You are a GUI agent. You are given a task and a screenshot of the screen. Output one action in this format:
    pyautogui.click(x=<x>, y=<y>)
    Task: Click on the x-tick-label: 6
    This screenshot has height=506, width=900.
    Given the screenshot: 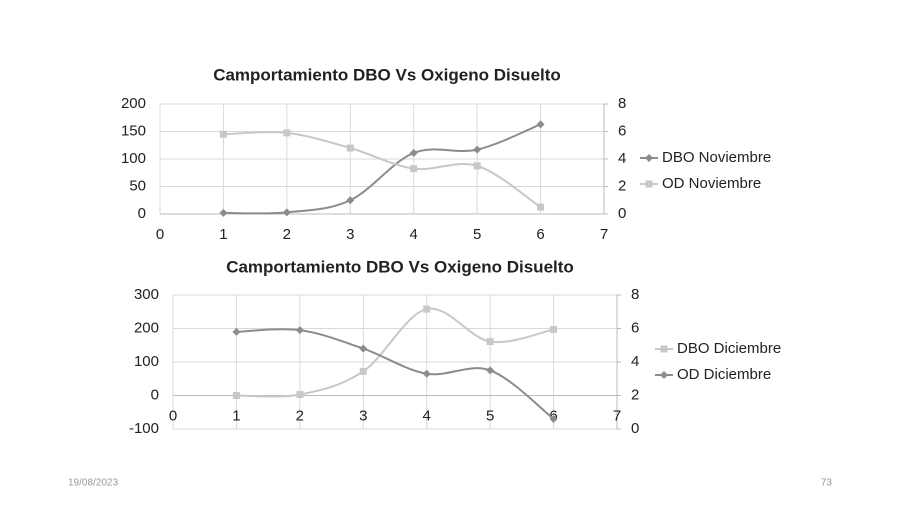 What is the action you would take?
    pyautogui.click(x=540, y=234)
    